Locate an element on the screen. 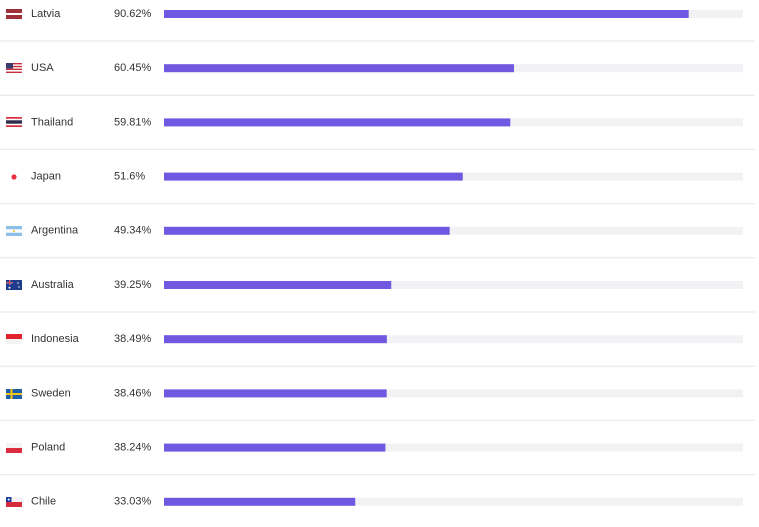 This screenshot has height=527, width=759. value-label: 60.45% is located at coordinates (133, 68).